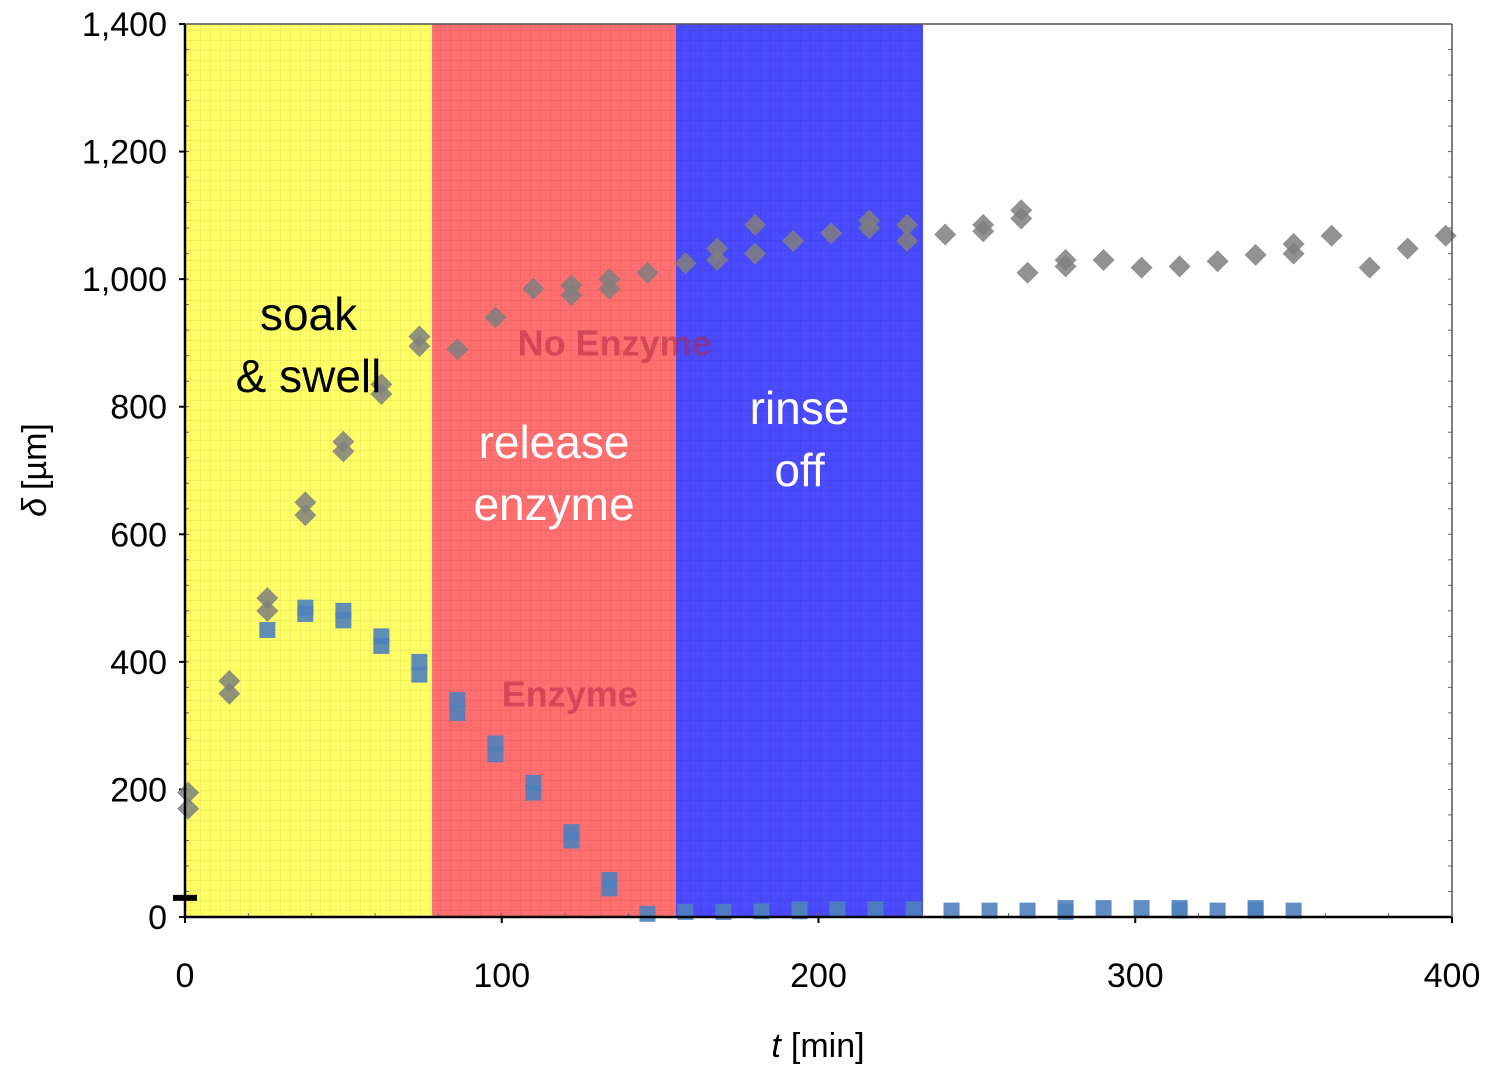  What do you see at coordinates (157, 918) in the screenshot?
I see `y-tick-label: 0` at bounding box center [157, 918].